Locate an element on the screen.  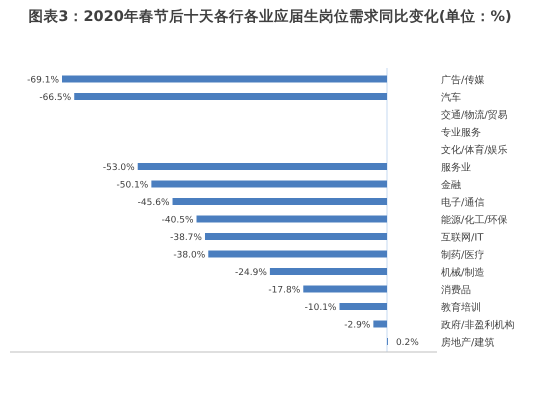
y-tick-label: 机械/制造 is located at coordinates (462, 272).